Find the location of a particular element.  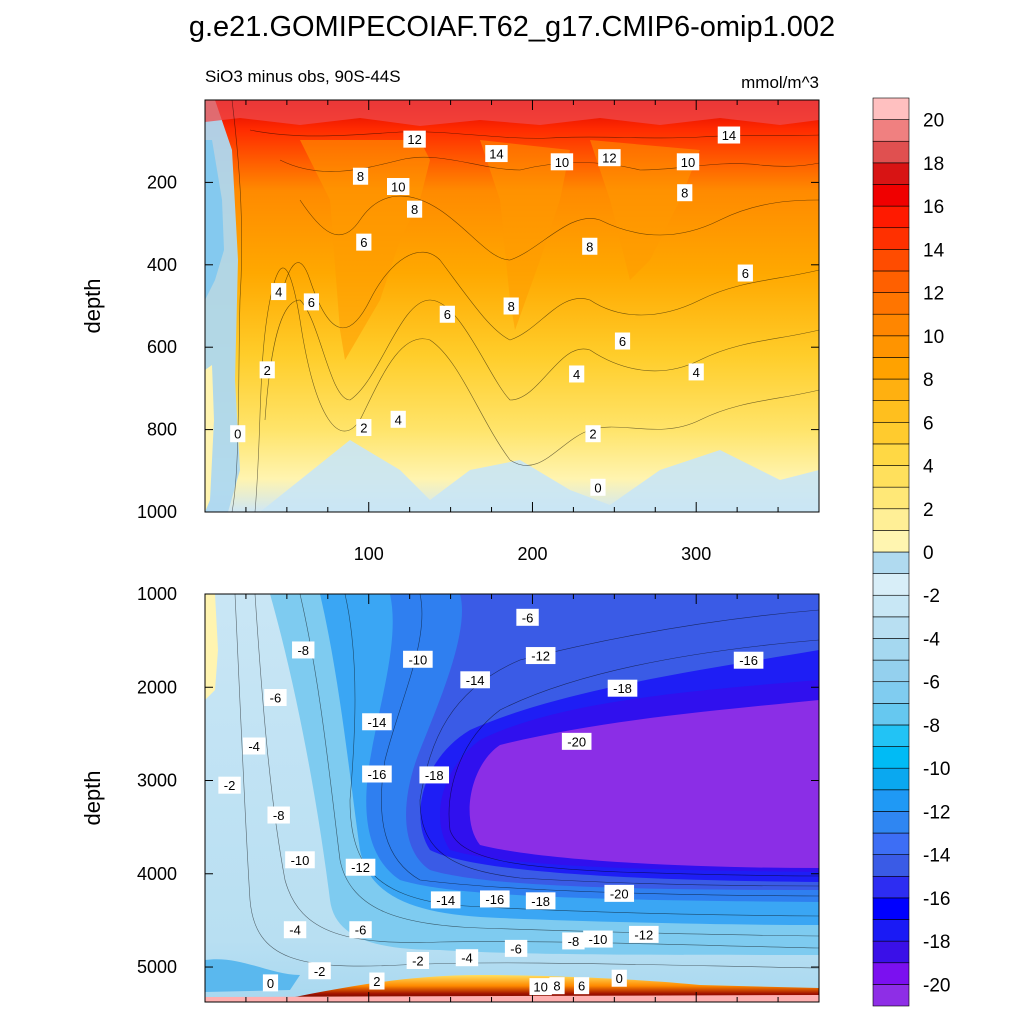

contour-label: 10 is located at coordinates (688, 162).